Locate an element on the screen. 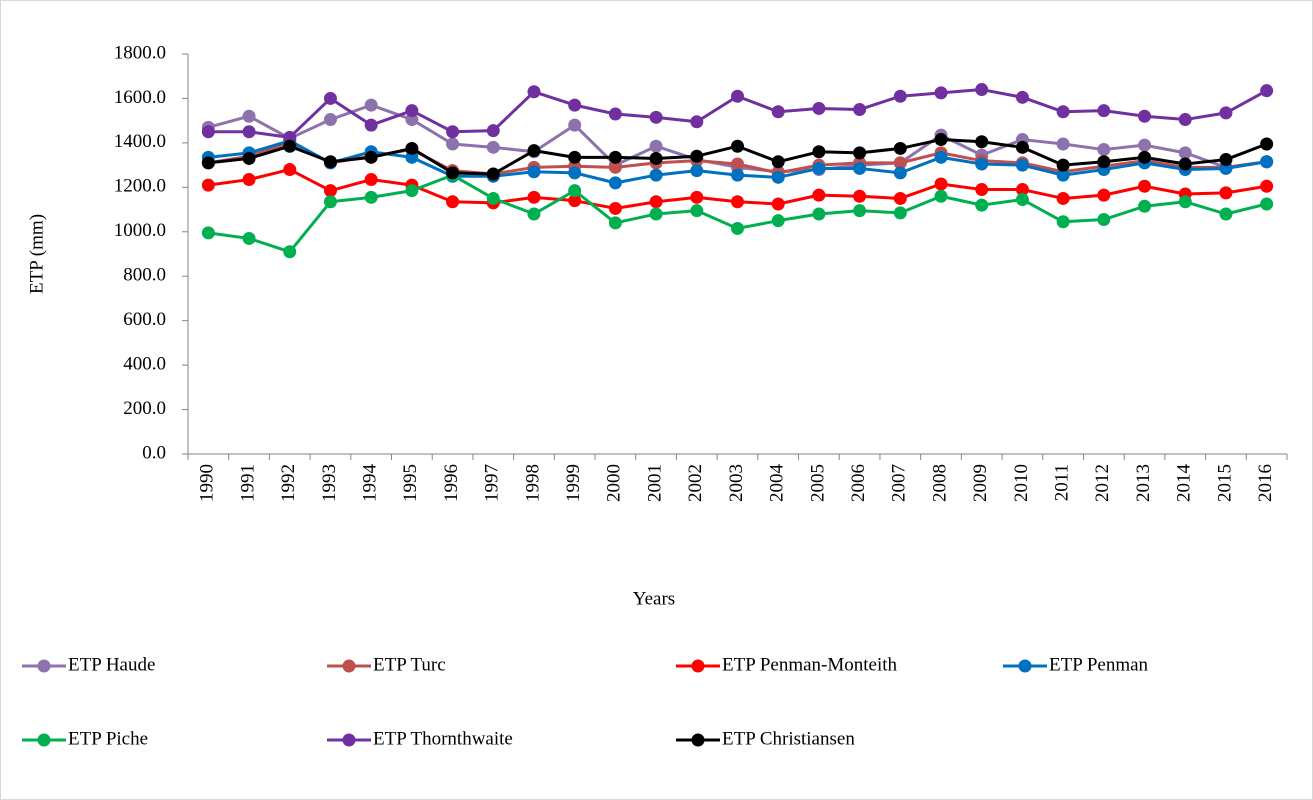 This screenshot has width=1313, height=800. y-tick-label: 1200.0 is located at coordinates (140, 186).